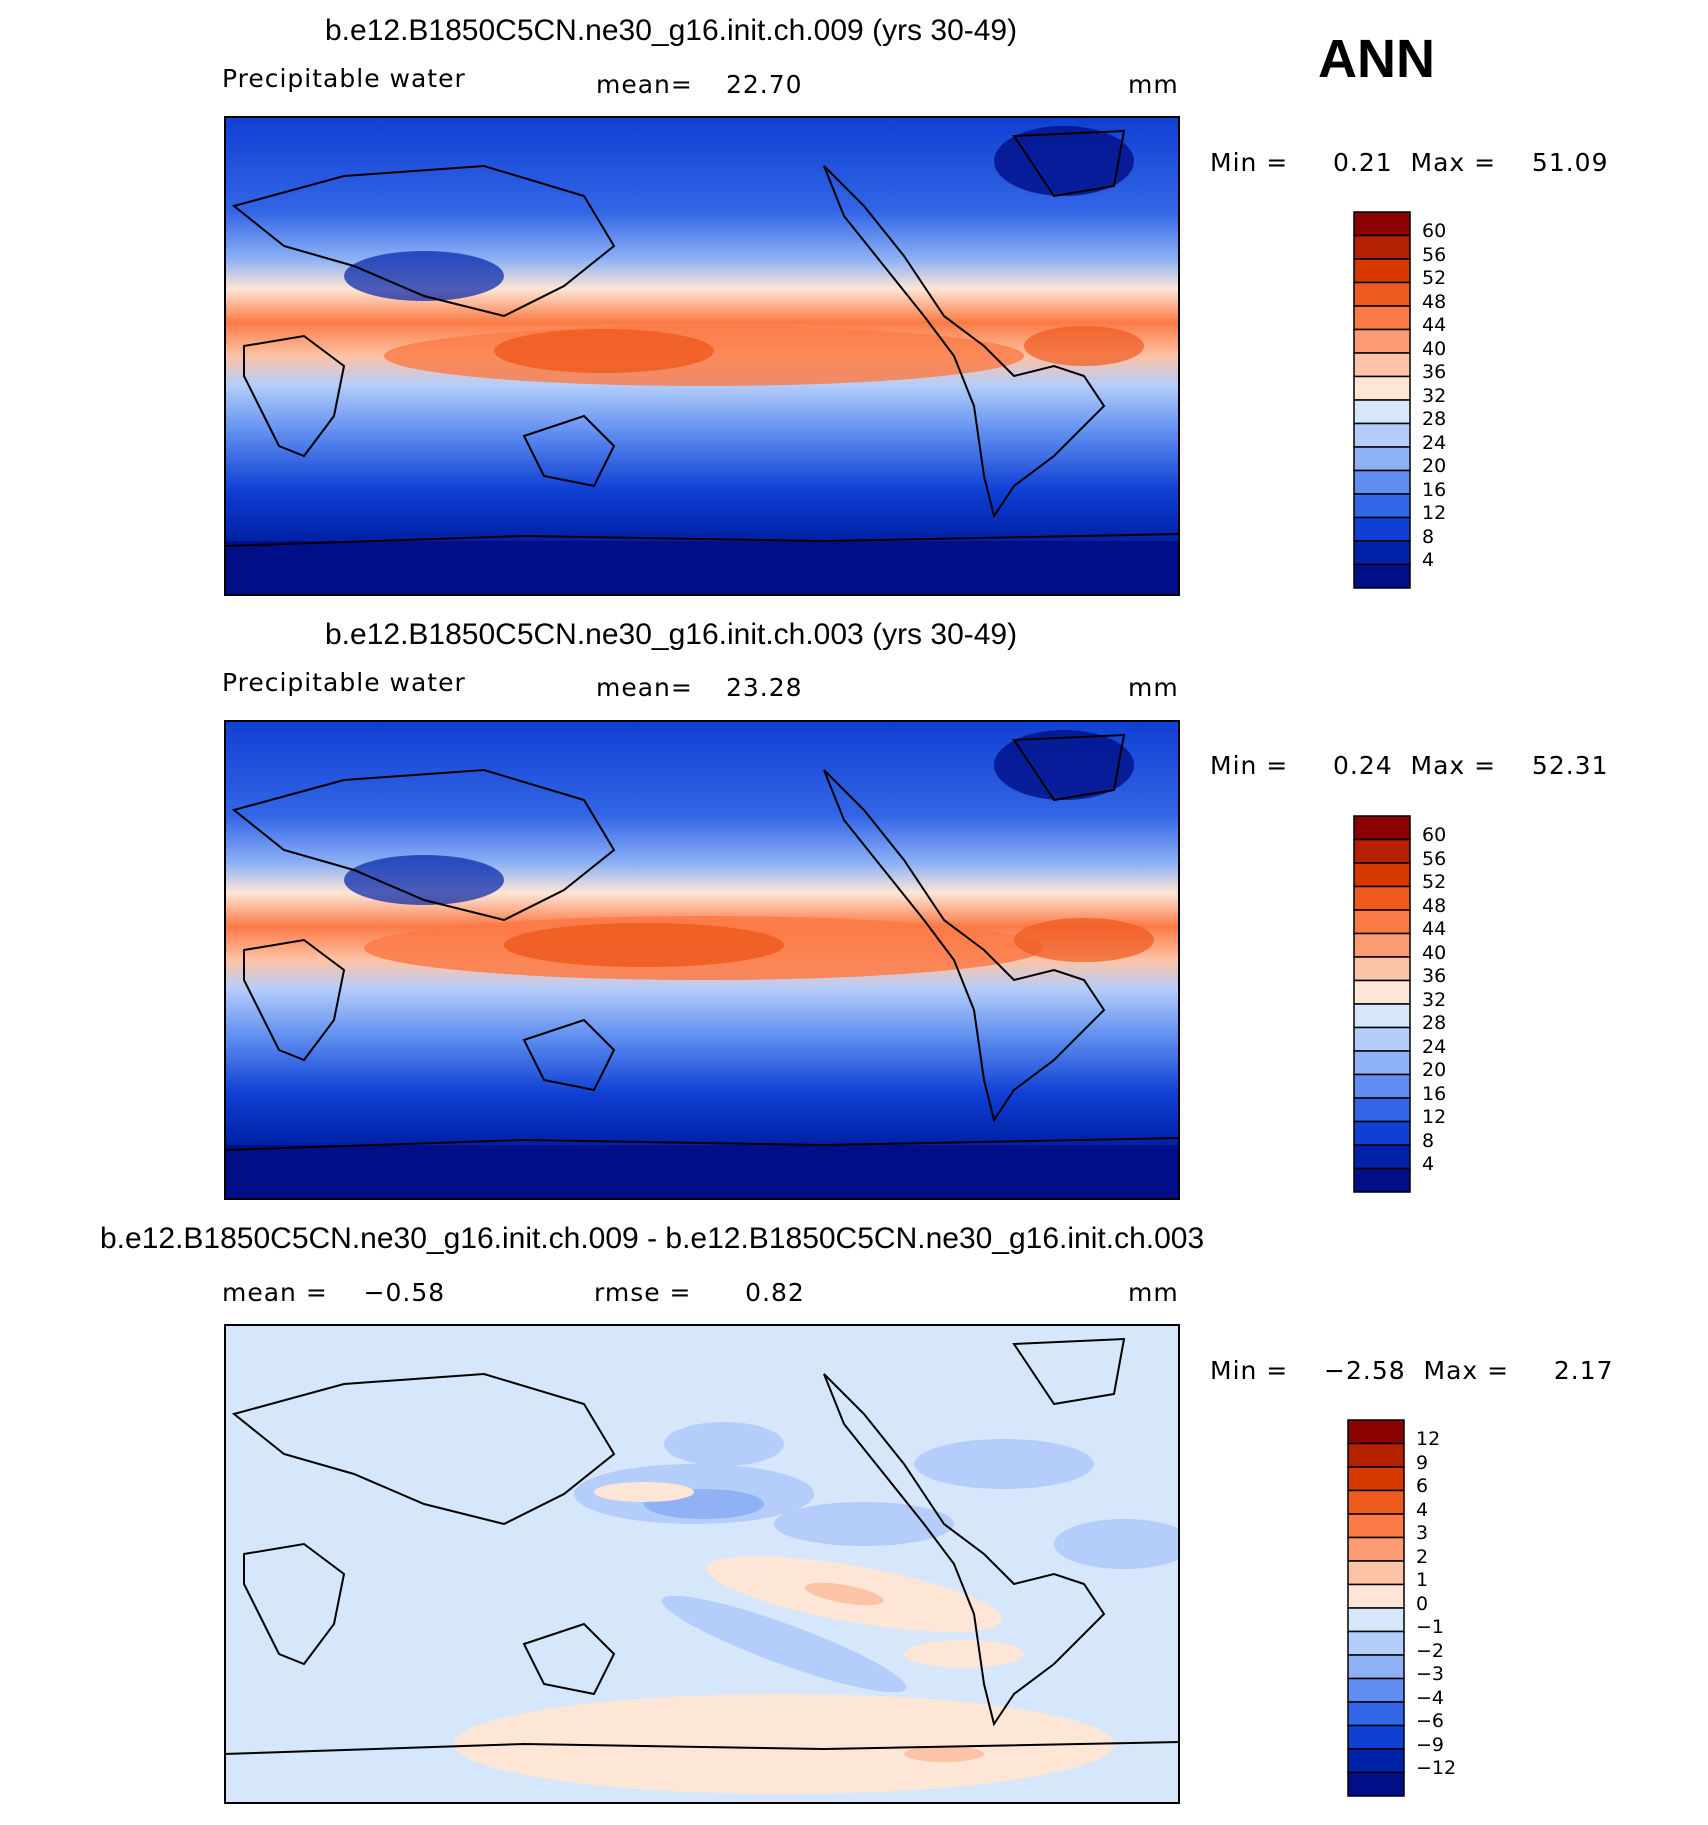 The height and width of the screenshot is (1825, 1708). Describe the element at coordinates (1422, 1533) in the screenshot. I see `colorbar-tick-label: 3` at that location.